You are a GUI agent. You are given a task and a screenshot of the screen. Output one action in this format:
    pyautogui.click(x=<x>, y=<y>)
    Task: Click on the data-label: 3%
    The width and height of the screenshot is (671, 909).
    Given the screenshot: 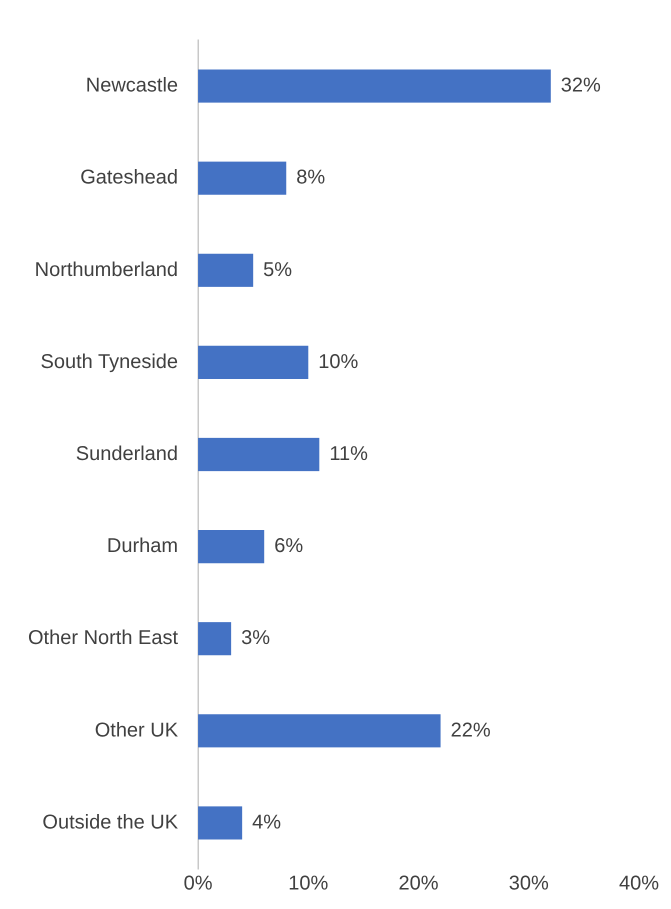 What is the action you would take?
    pyautogui.click(x=255, y=638)
    